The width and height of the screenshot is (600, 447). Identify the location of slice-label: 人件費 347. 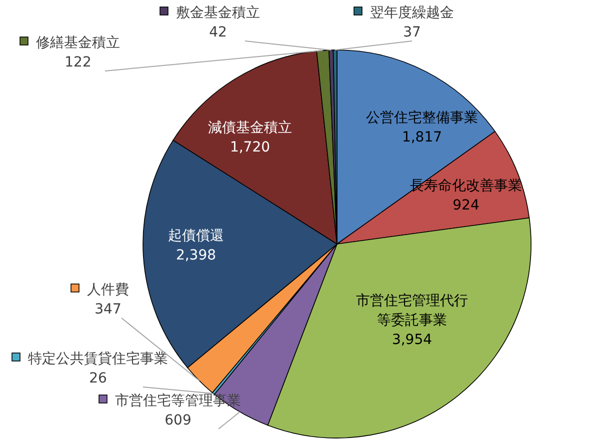
(108, 300).